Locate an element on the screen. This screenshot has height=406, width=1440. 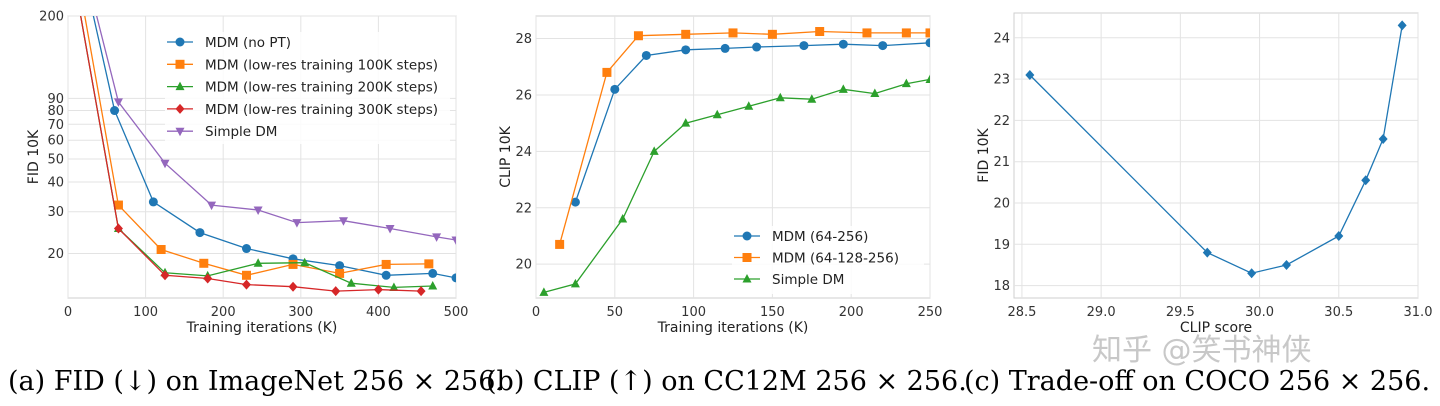
x-tick-label: 30.0 is located at coordinates (1259, 312).